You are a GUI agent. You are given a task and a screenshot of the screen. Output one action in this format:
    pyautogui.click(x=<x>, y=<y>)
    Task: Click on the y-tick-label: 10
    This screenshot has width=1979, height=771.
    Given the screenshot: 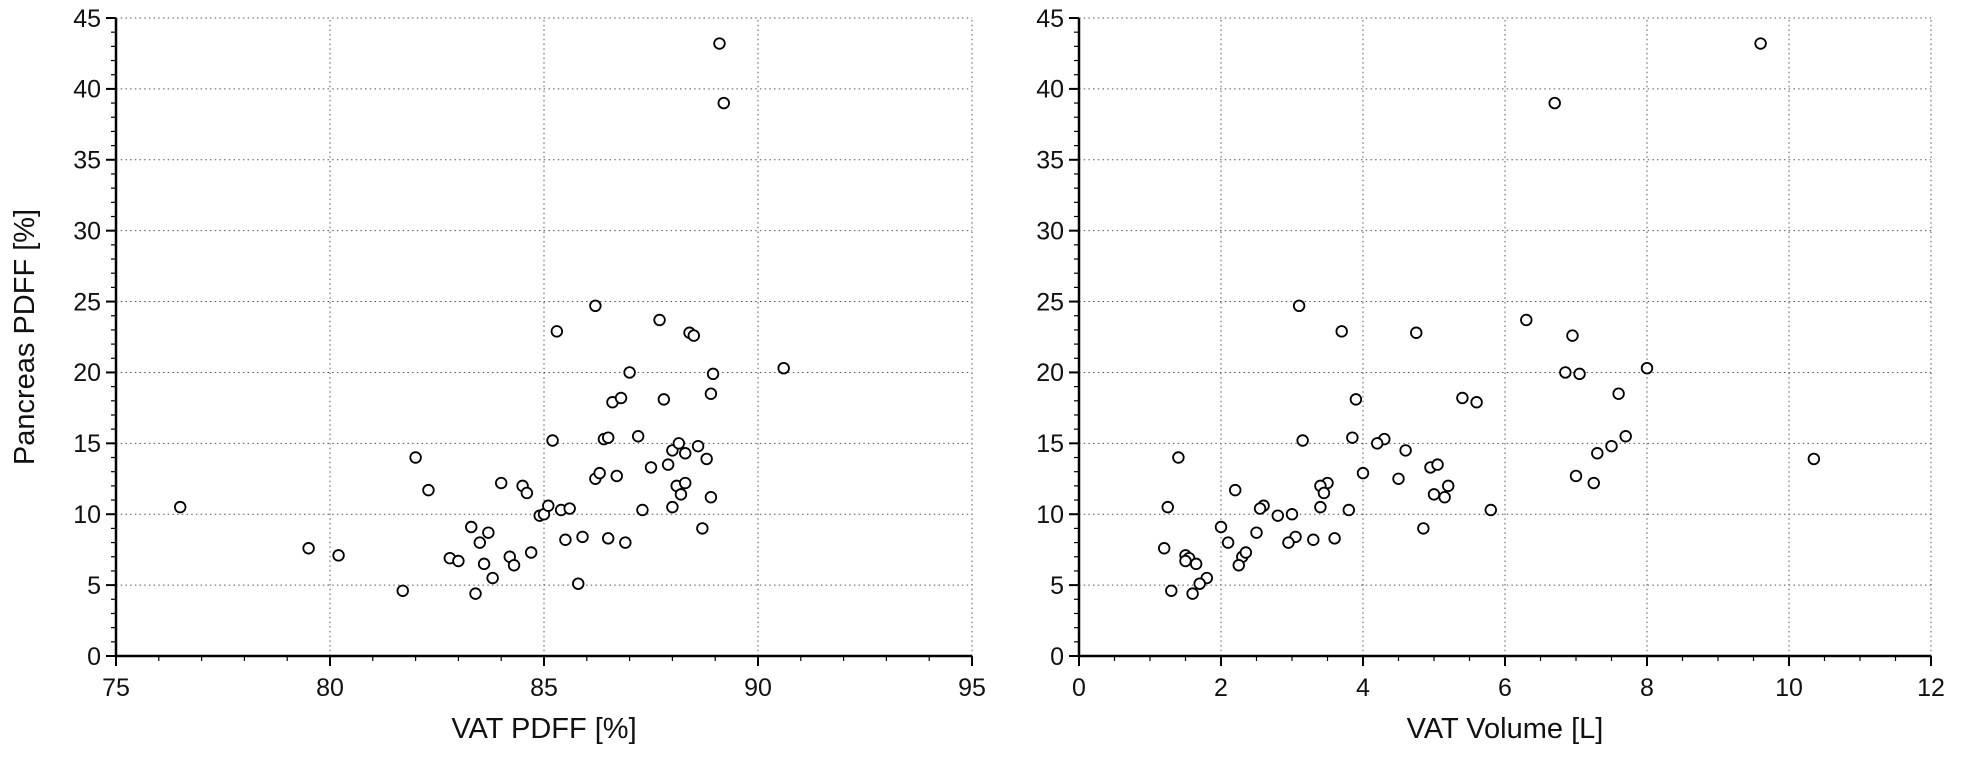 What is the action you would take?
    pyautogui.click(x=87, y=515)
    